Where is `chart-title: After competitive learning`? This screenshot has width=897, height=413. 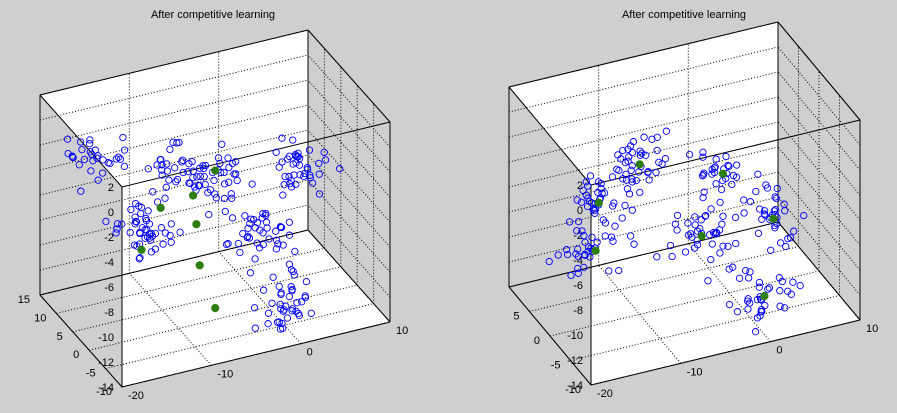
chart-title: After competitive learning is located at coordinates (684, 15).